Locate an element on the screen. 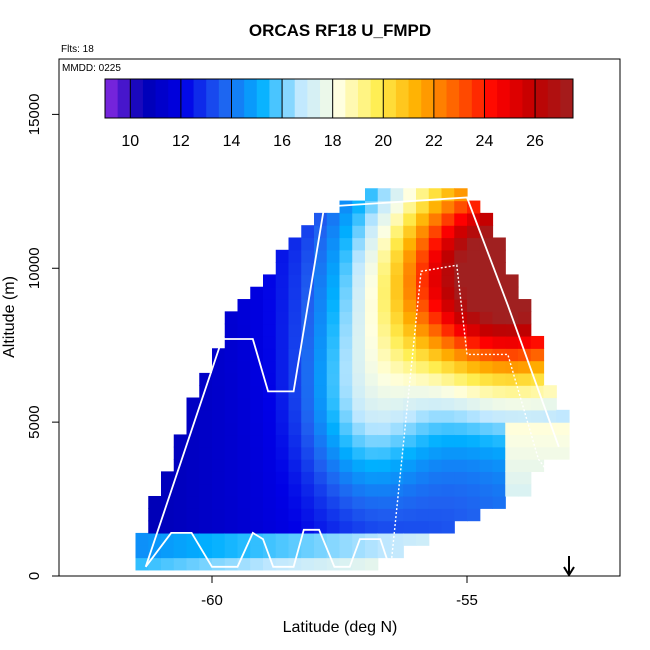  colorbar-tick-label: 16 is located at coordinates (282, 141).